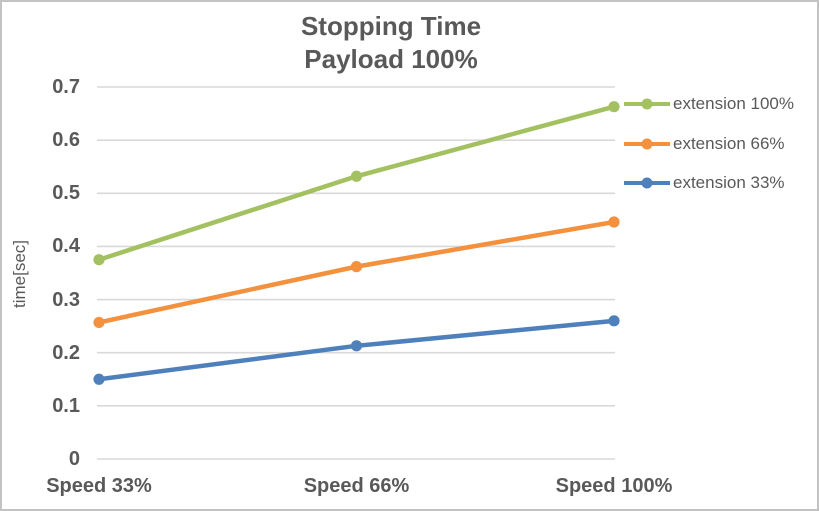 Image resolution: width=819 pixels, height=511 pixels. What do you see at coordinates (74, 459) in the screenshot?
I see `y-tick-label-0: 0` at bounding box center [74, 459].